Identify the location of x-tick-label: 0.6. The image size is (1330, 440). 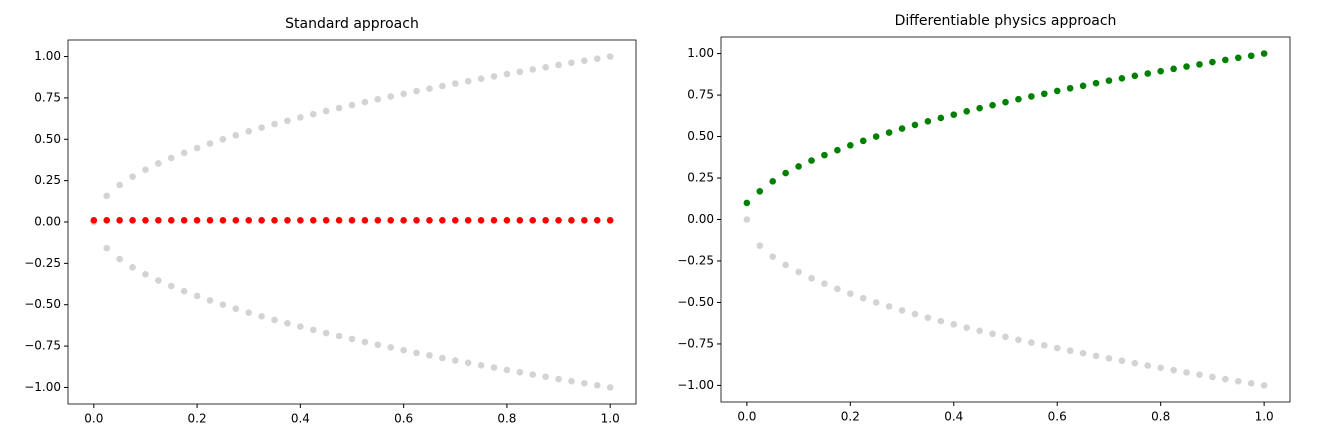
(403, 419).